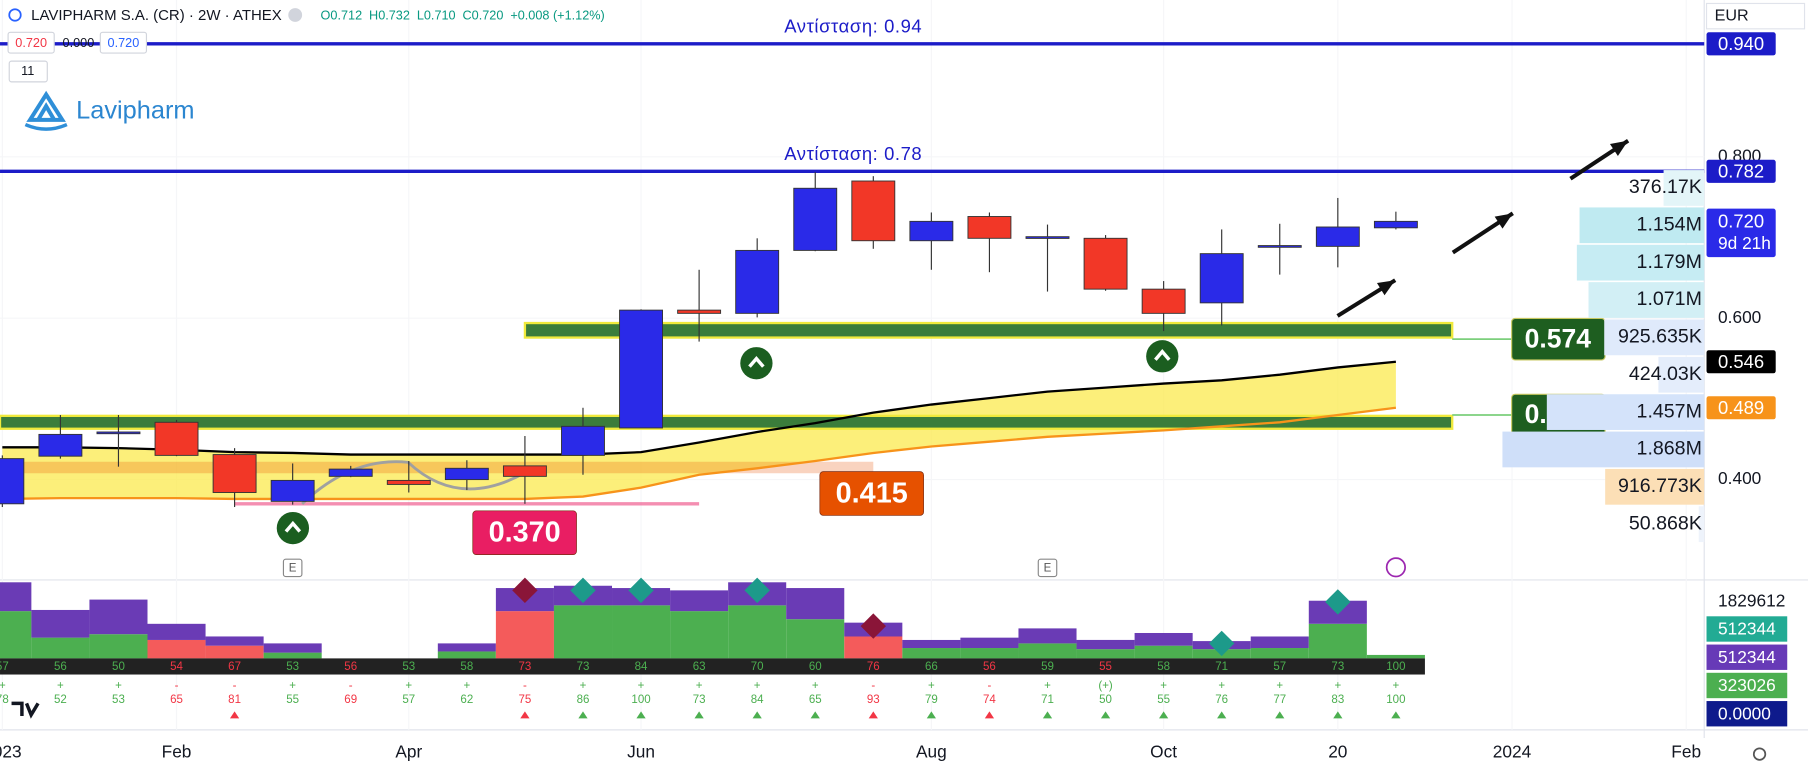  I want to click on event-marker-label: E, so click(293, 568).